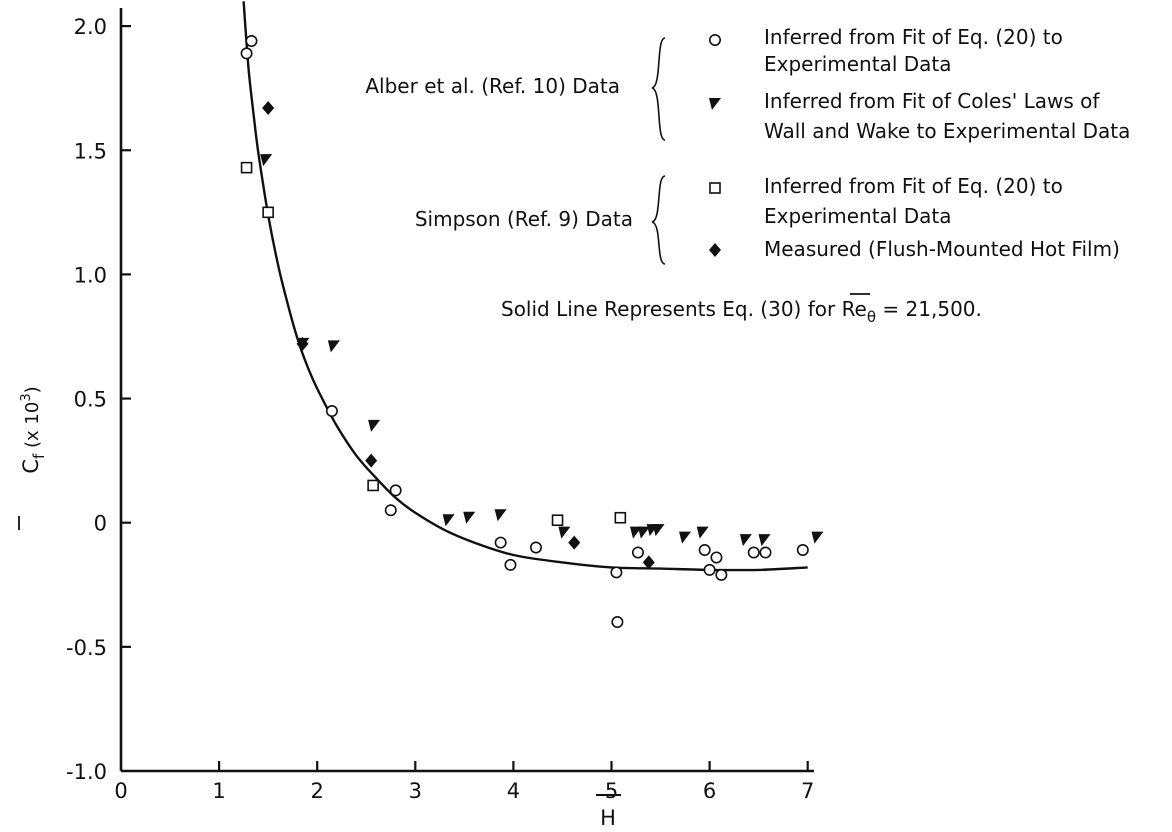 The width and height of the screenshot is (1172, 832). I want to click on legend-item-diamond-line-1: Measured (Flush-Mounted Hot Film), so click(942, 249).